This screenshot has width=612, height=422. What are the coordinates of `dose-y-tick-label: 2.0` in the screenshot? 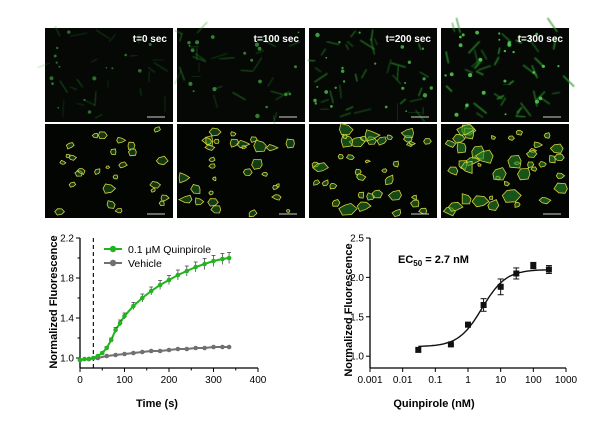 It's located at (357, 278).